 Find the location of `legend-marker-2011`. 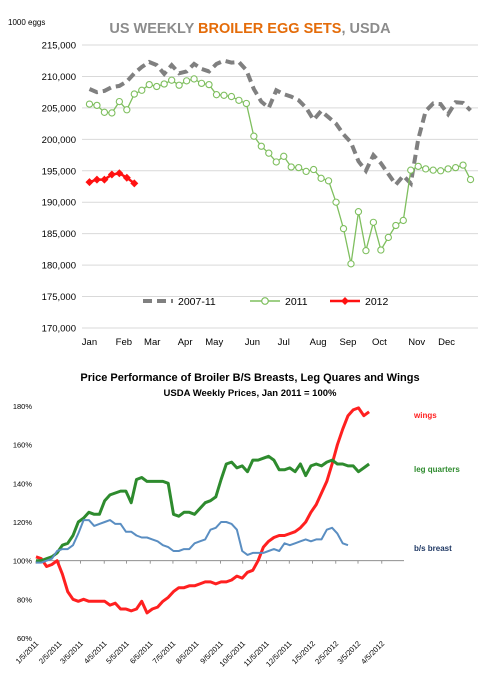

legend-marker-2011 is located at coordinates (265, 301).